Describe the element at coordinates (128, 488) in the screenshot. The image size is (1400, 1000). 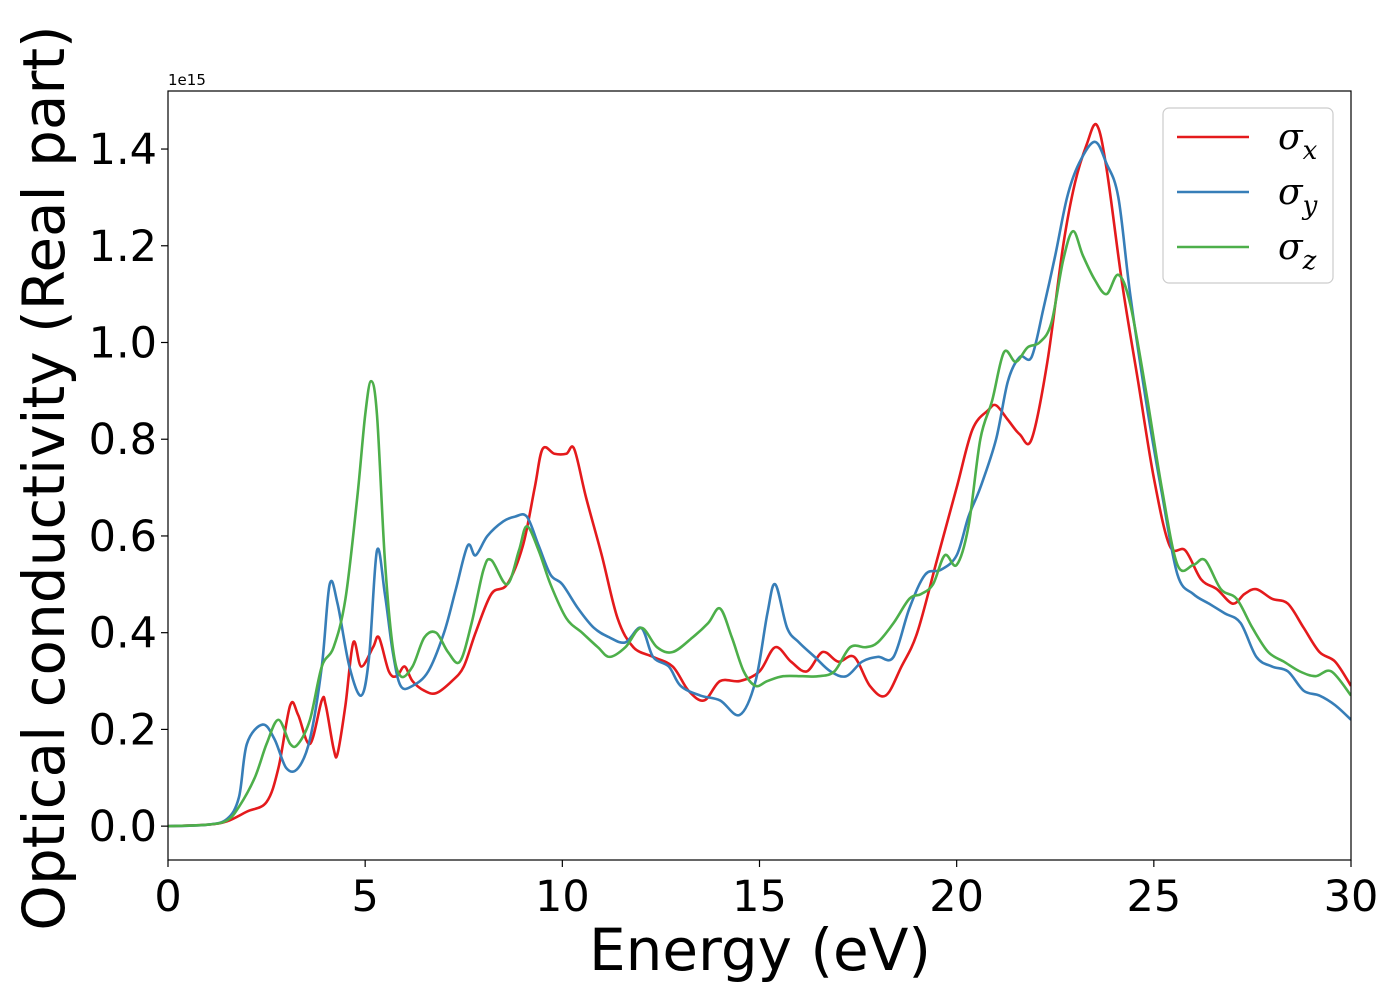
I see `y-axis: 0.0 0.2 0.4 0.6 0.8 1.0 1.2 1.4` at that location.